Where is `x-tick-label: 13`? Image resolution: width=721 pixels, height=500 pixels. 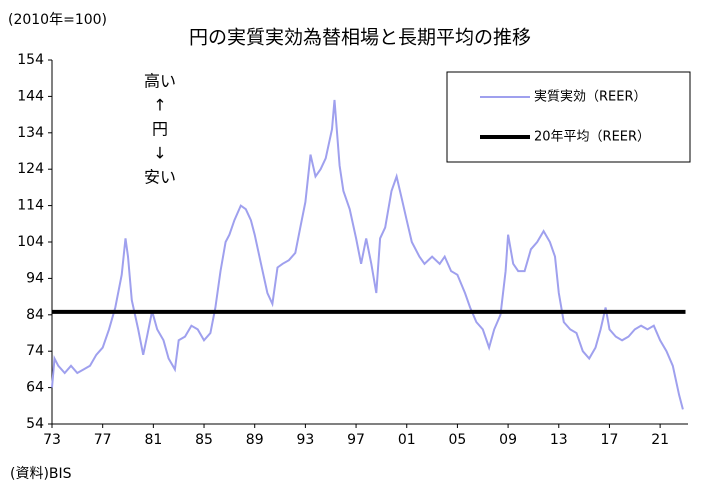 x-tick-label: 13 is located at coordinates (559, 440).